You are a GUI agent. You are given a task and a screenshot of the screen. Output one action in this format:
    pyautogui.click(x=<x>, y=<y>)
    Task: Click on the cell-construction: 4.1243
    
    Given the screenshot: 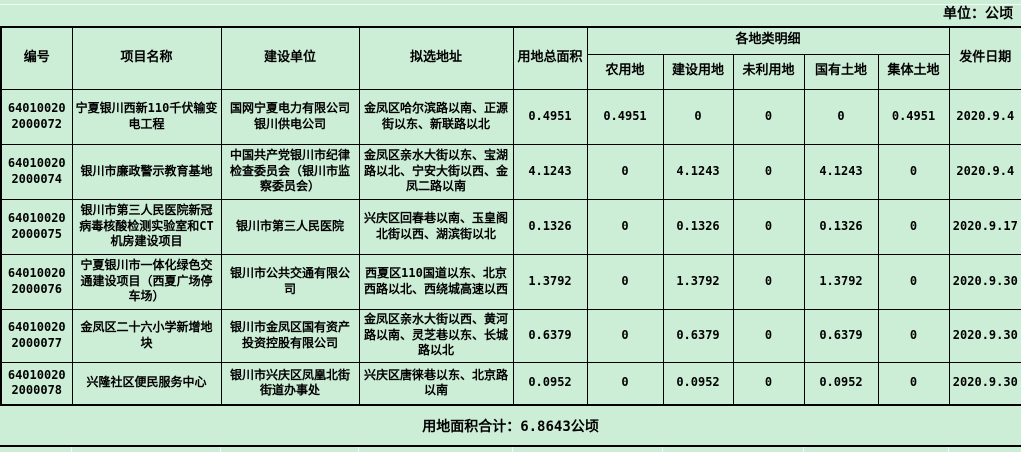 What is the action you would take?
    pyautogui.click(x=698, y=171)
    